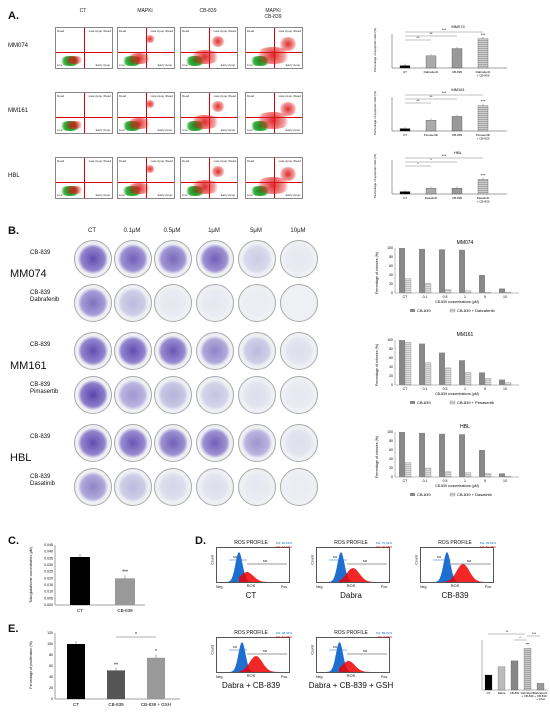 The width and height of the screenshot is (550, 716). I want to click on x-axis-label: CB-839 concentrations (μM), so click(457, 486).